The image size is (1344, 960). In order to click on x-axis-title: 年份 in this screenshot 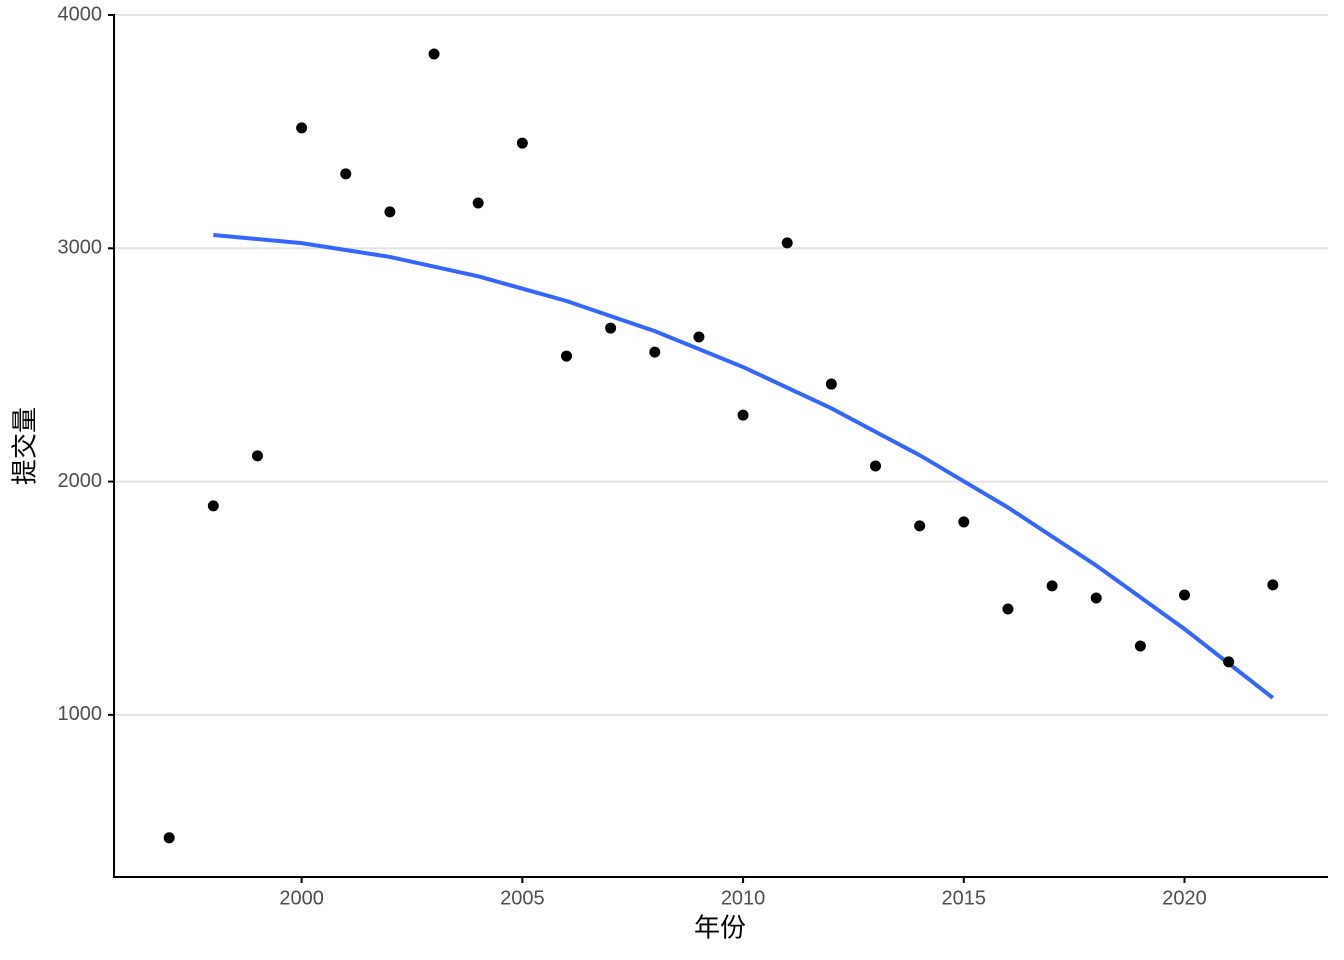, I will do `click(720, 929)`.